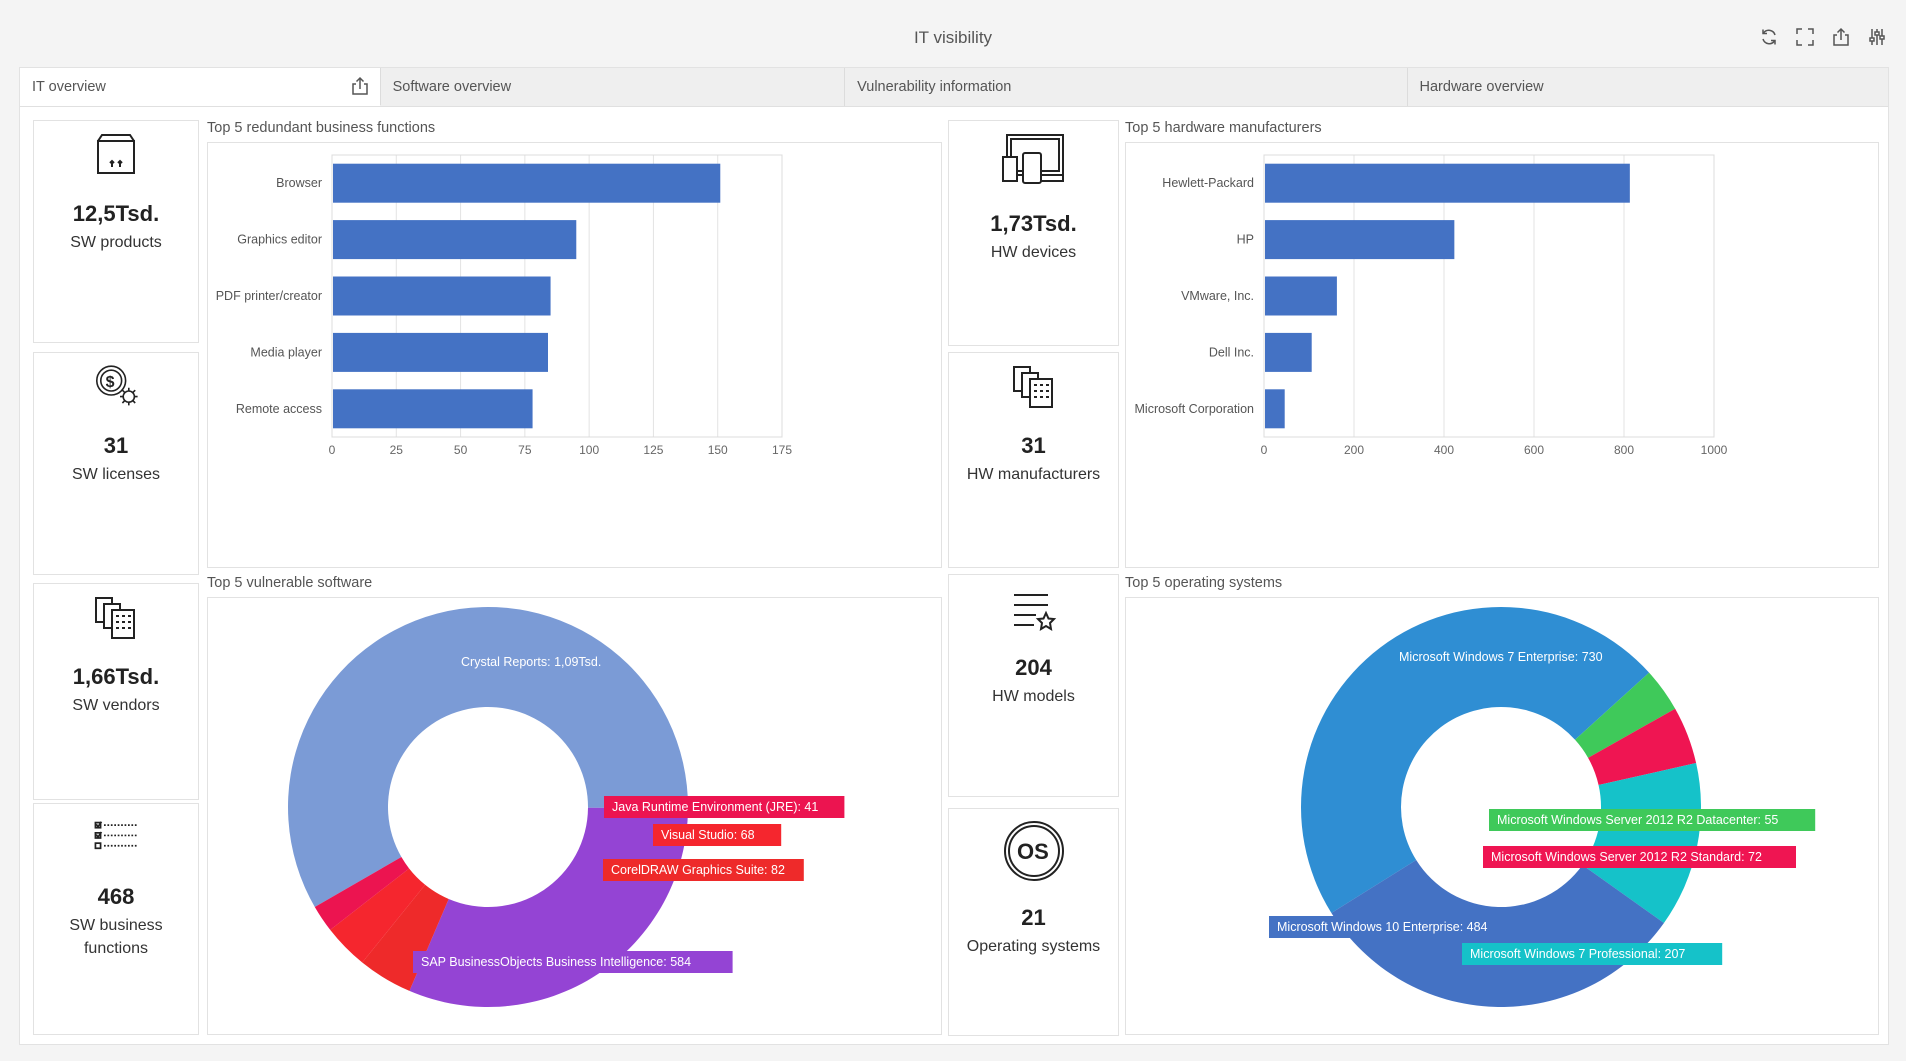 This screenshot has width=1906, height=1061. What do you see at coordinates (1592, 954) in the screenshot?
I see `slice-label: Microsoft Windows 7 Professional: 207` at bounding box center [1592, 954].